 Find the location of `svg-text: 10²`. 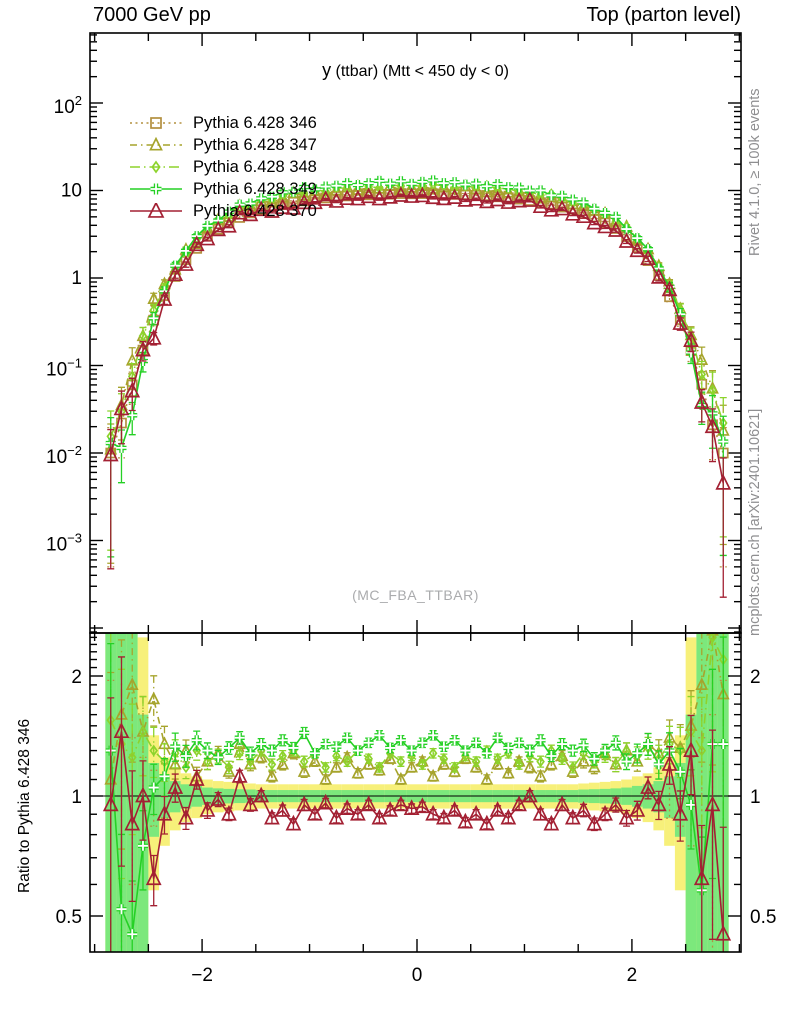

svg-text: 10² is located at coordinates (68, 105).